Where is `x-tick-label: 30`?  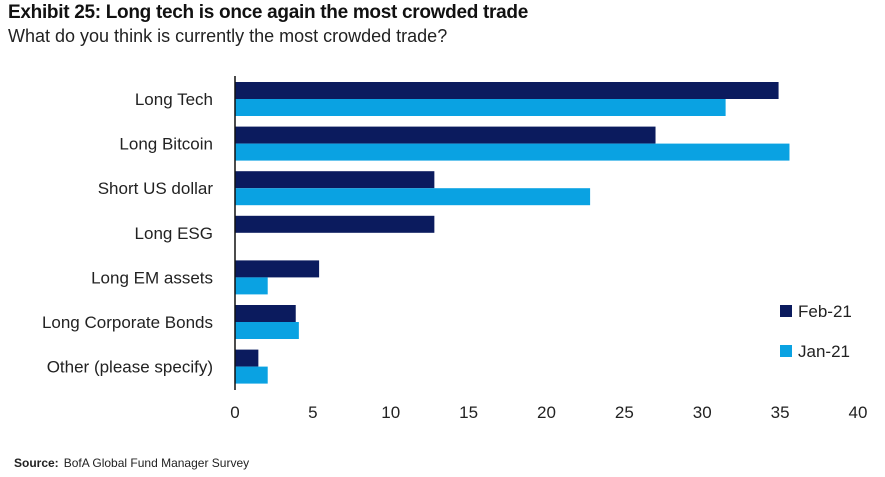
x-tick-label: 30 is located at coordinates (702, 412).